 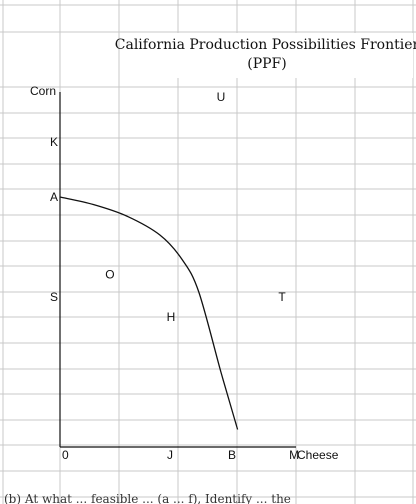 What do you see at coordinates (65, 455) in the screenshot?
I see `x-tick-label-0: 0` at bounding box center [65, 455].